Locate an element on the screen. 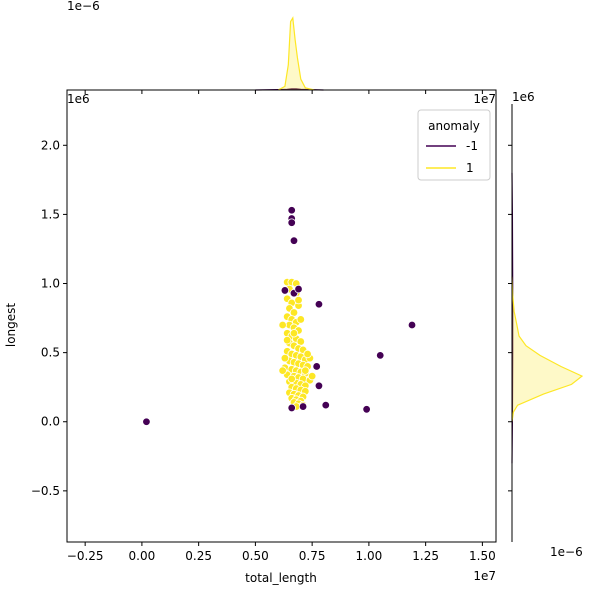 The image size is (600, 604). legend-title: anomaly is located at coordinates (454, 126).